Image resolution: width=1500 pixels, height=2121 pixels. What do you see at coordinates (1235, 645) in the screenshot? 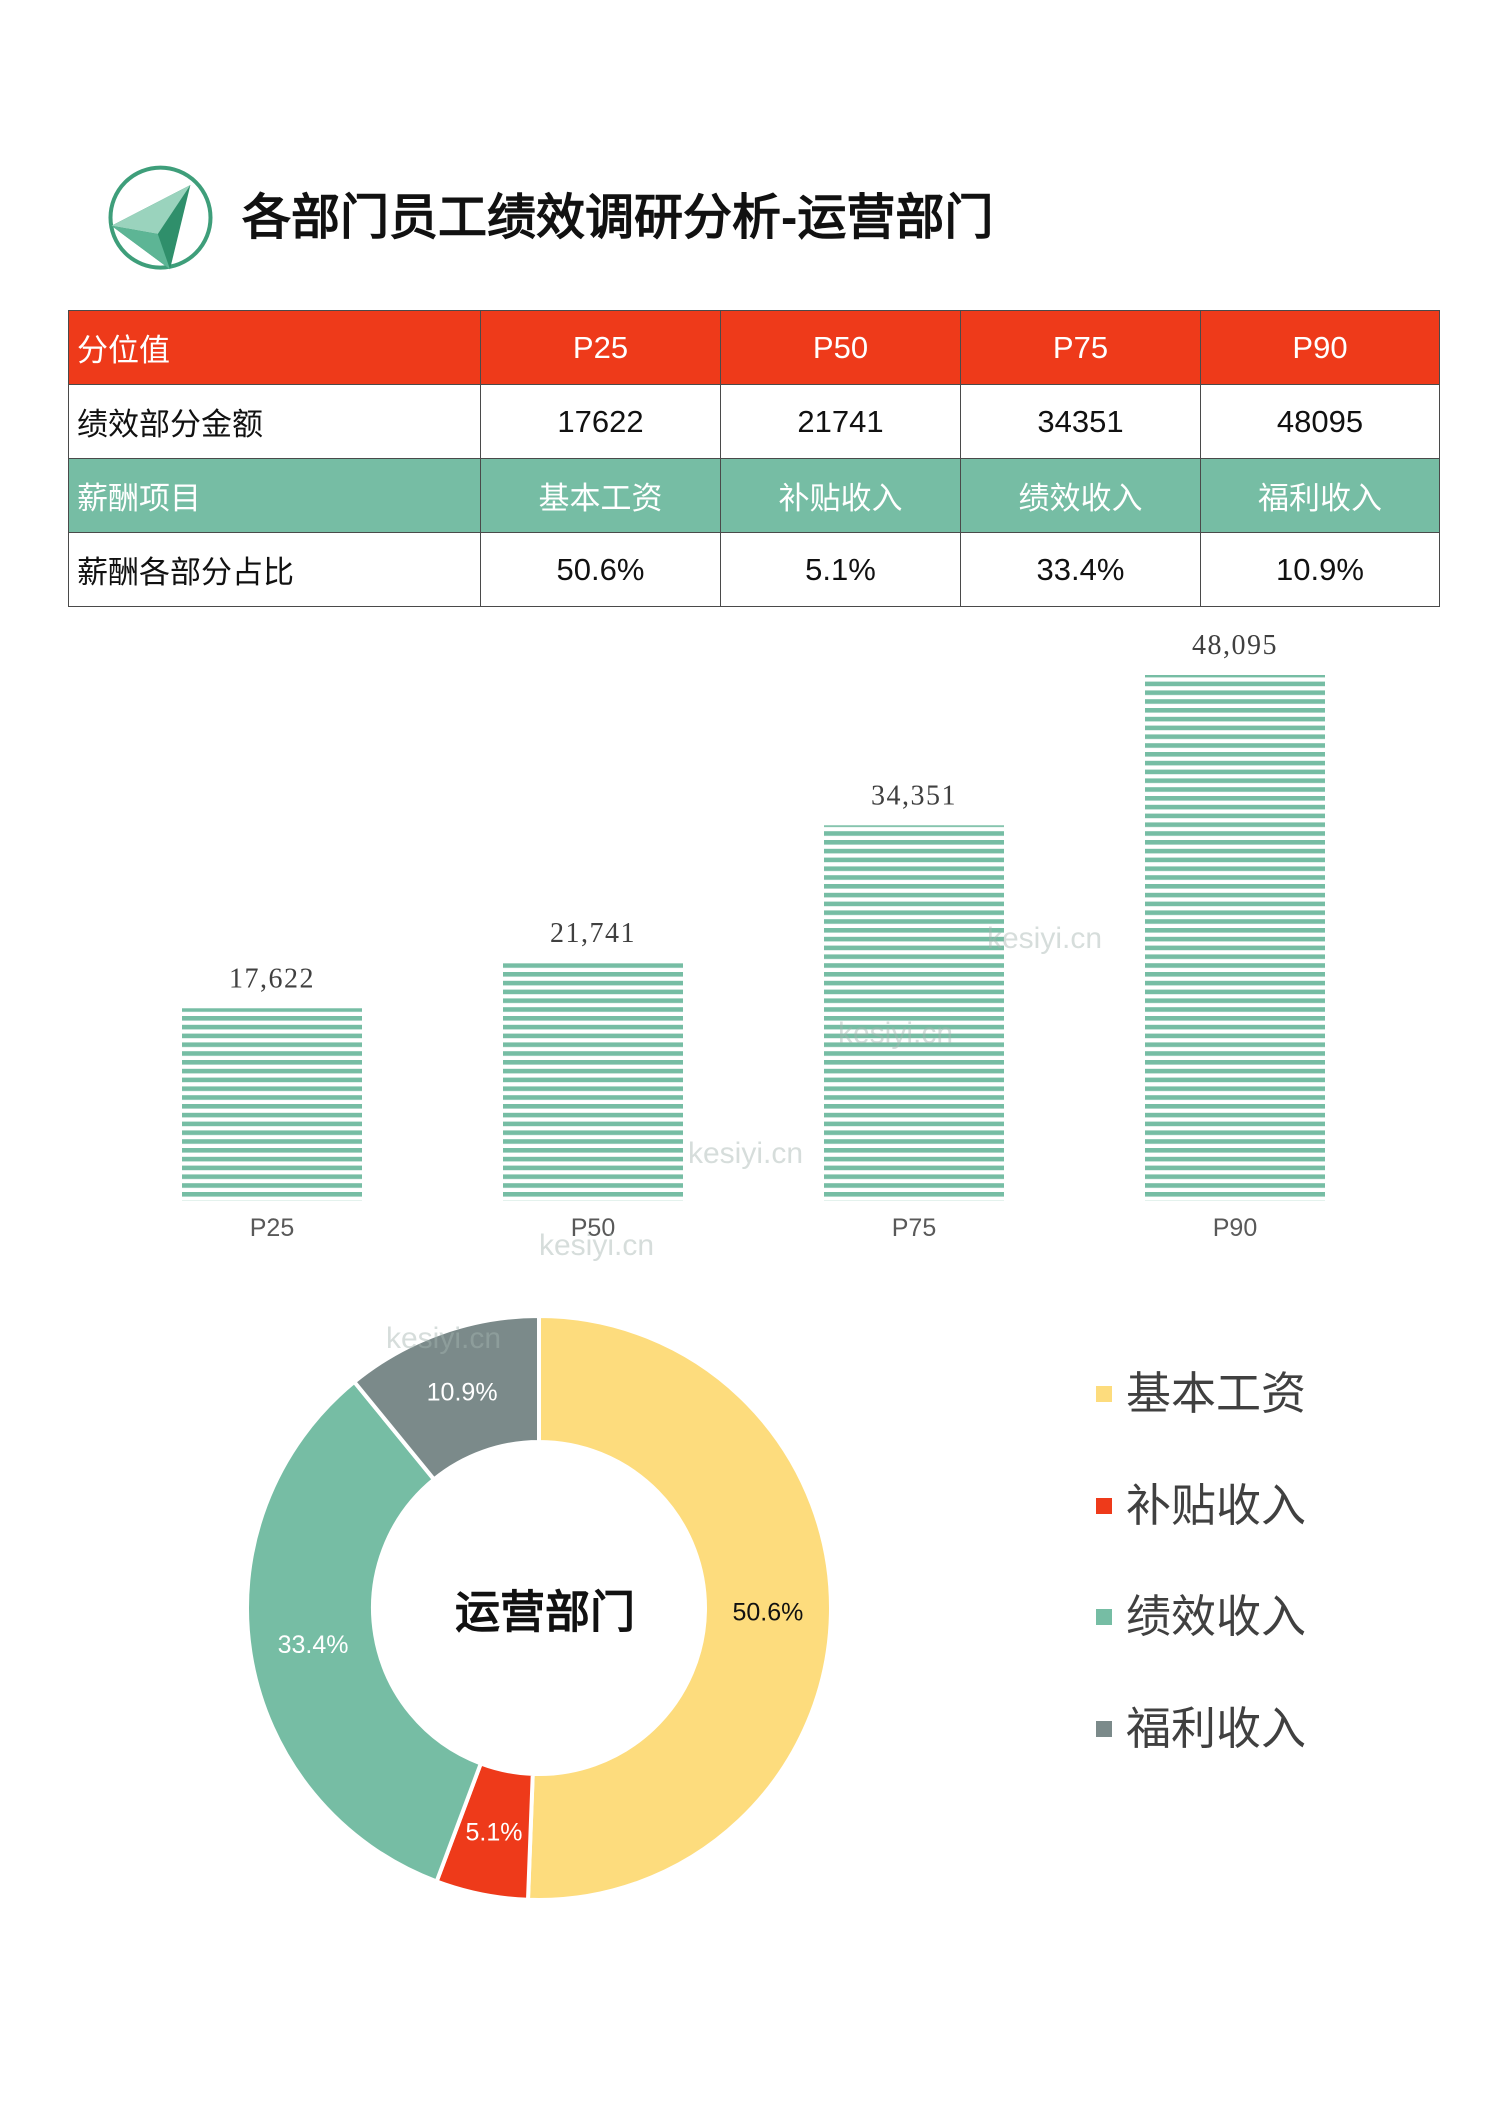
I see `bar-value-label: 48,095` at bounding box center [1235, 645].